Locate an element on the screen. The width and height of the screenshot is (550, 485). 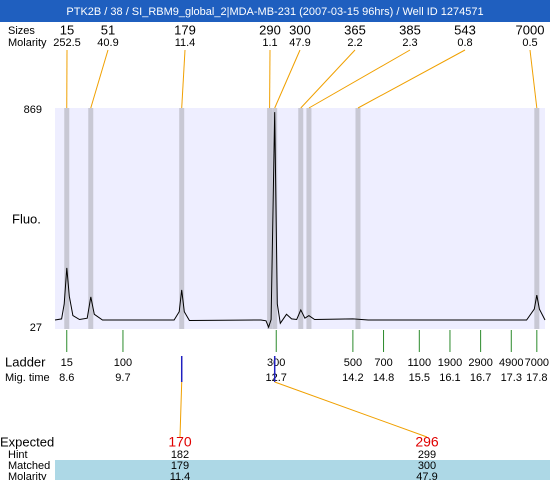
expected-size: 296 is located at coordinates (427, 442).